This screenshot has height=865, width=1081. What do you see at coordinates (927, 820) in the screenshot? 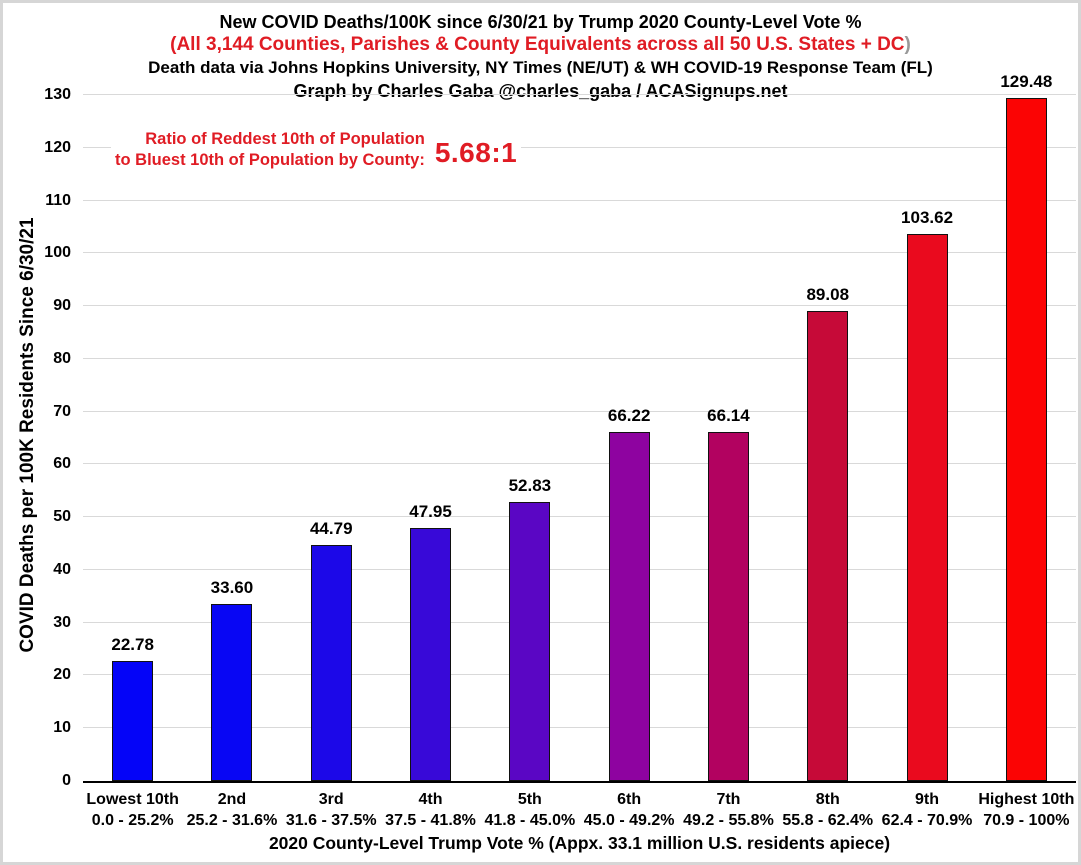
I see `x-tick-range: 62.4 - 70.9%` at bounding box center [927, 820].